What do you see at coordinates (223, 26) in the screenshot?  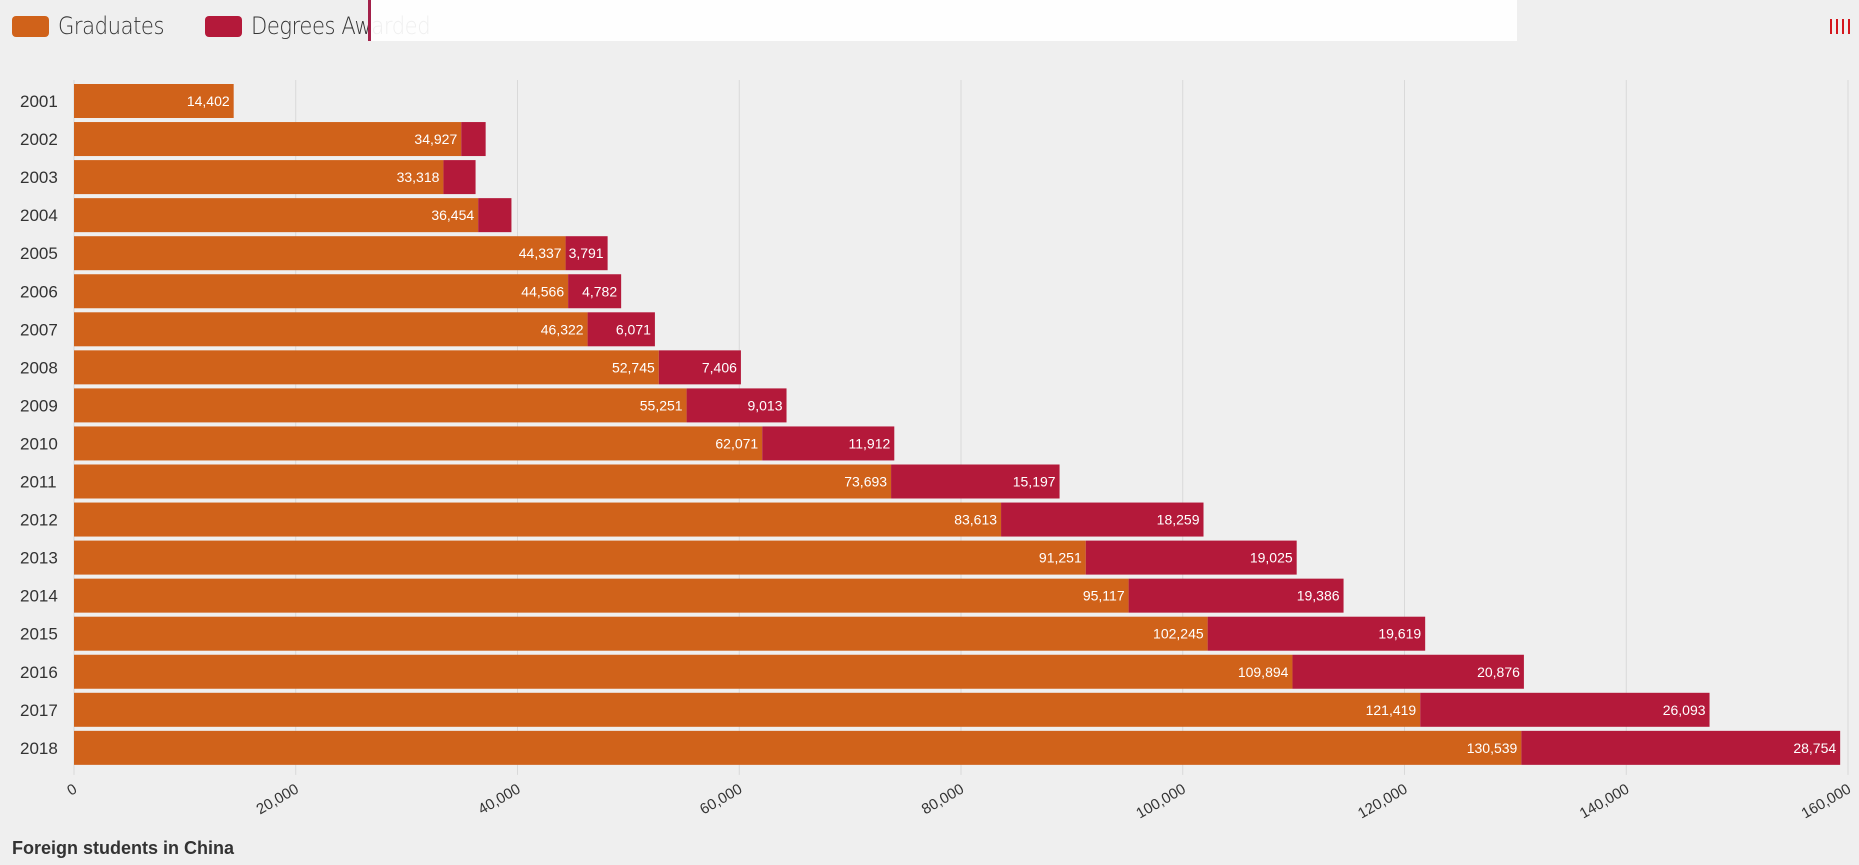 I see `legend-swatch-degrees-awarded` at bounding box center [223, 26].